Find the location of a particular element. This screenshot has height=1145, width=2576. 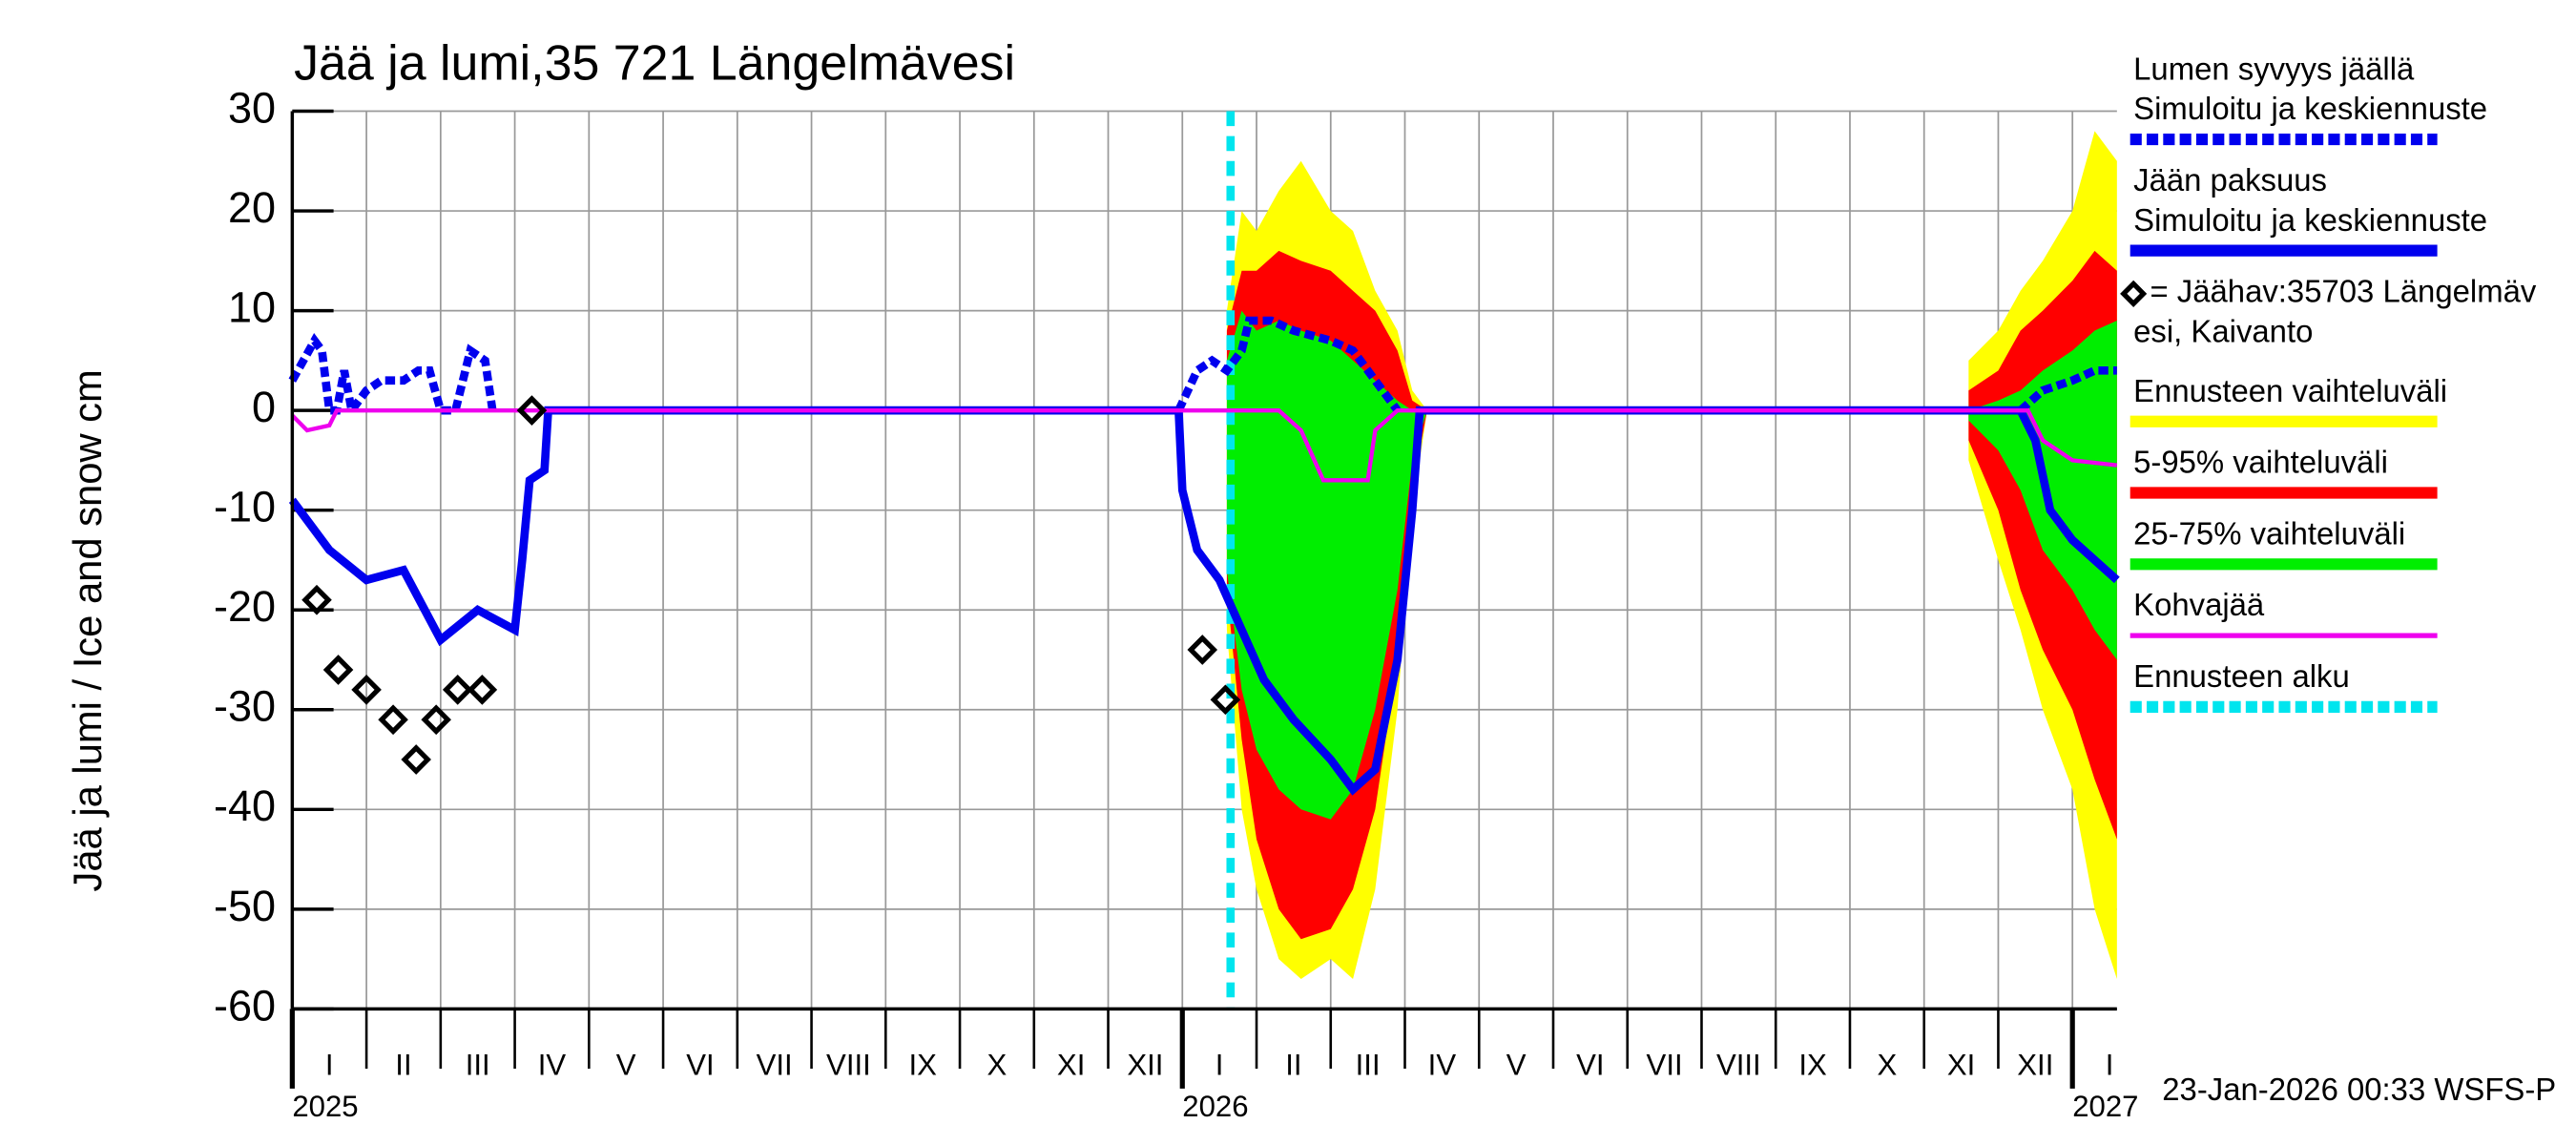

footer: 23-Jan-2026 00:33 WSFS-P is located at coordinates (2359, 1090).